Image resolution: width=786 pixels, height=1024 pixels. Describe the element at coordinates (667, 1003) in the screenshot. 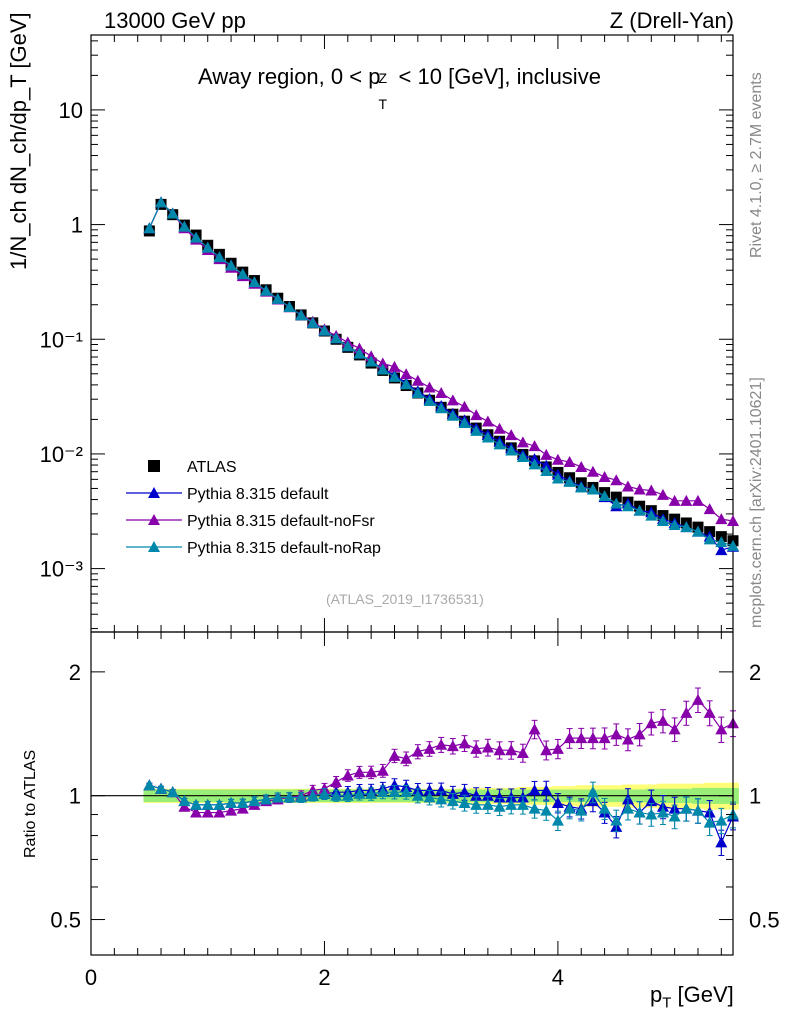

I see `x-axis-label-sub: T` at that location.